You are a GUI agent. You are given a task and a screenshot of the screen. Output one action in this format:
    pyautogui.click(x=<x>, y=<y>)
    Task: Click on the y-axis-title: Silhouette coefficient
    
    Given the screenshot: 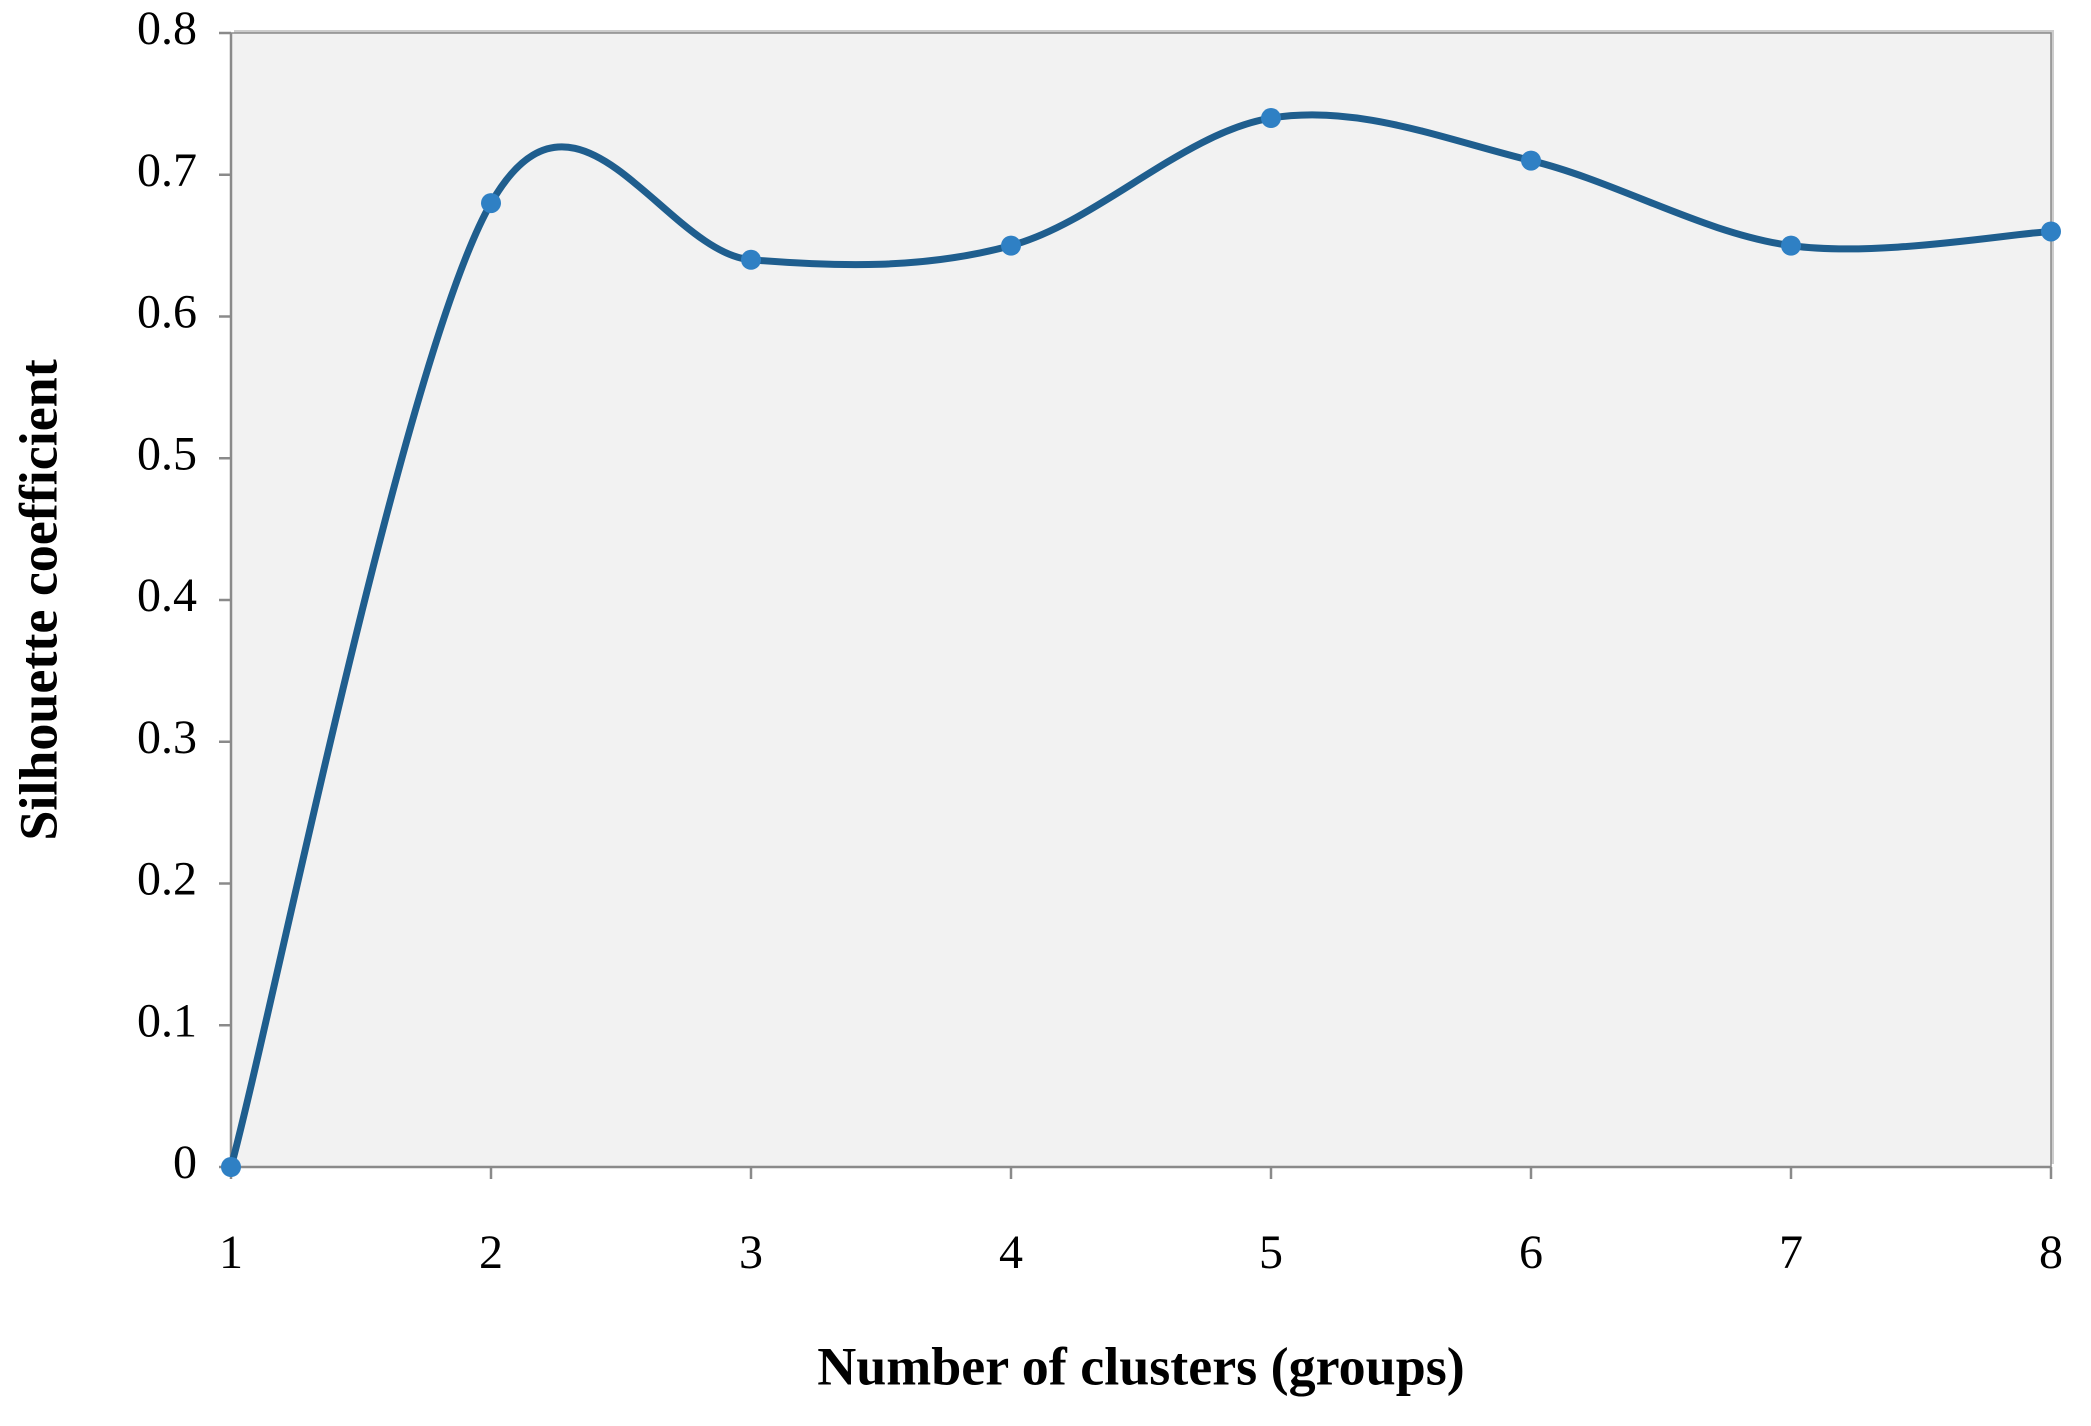 What is the action you would take?
    pyautogui.click(x=38, y=599)
    